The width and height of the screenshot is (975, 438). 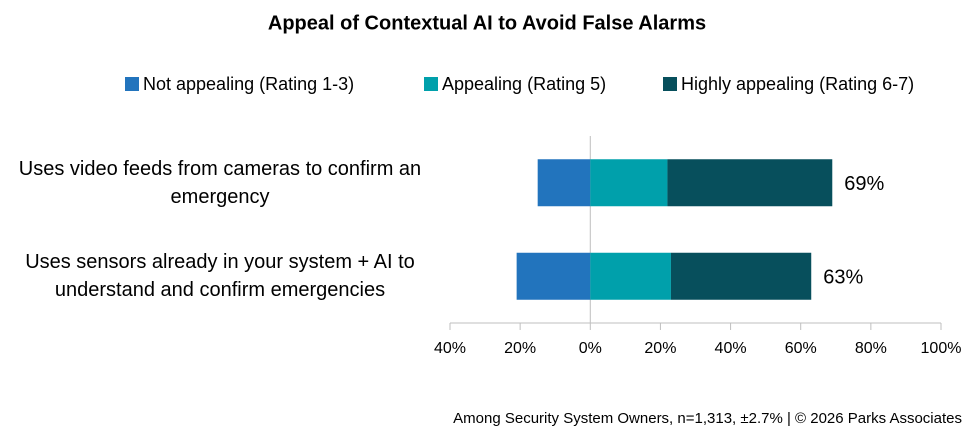 What do you see at coordinates (941, 348) in the screenshot?
I see `x-tick-label: 100%` at bounding box center [941, 348].